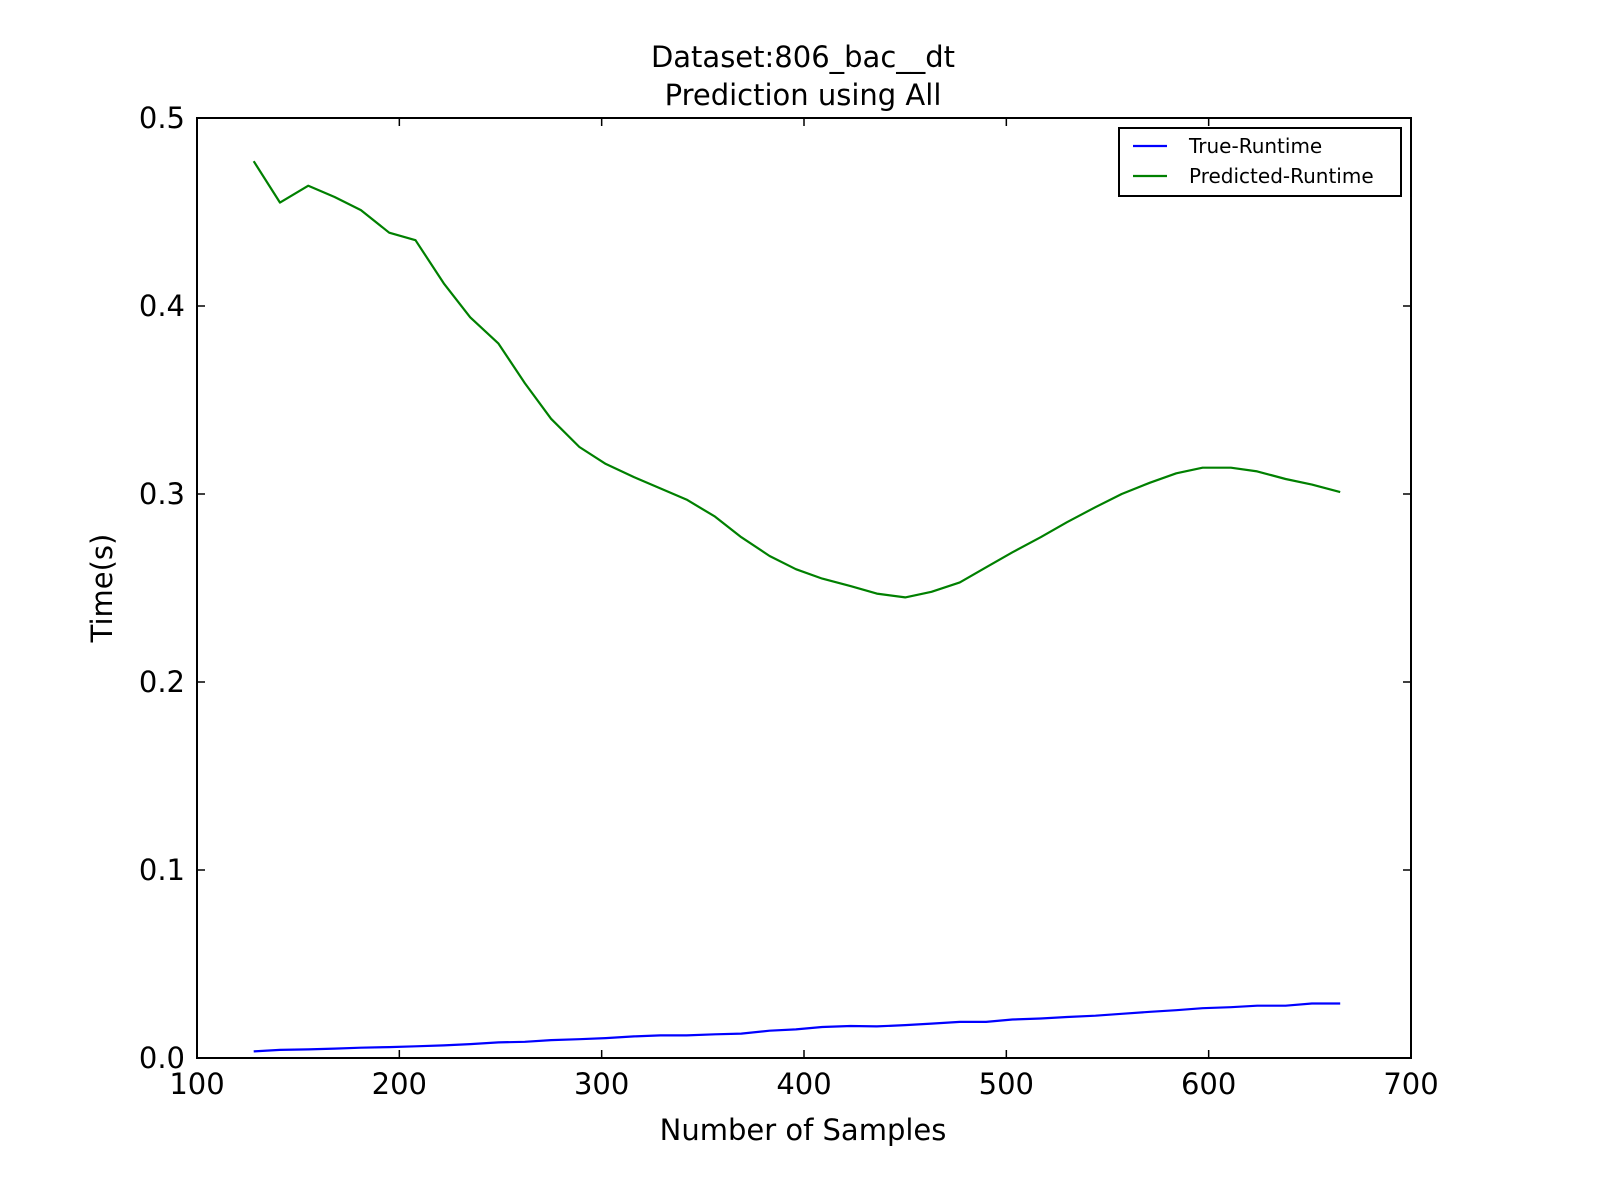 The image size is (1600, 1204). I want to click on y-tick-label: 0.2, so click(162, 682).